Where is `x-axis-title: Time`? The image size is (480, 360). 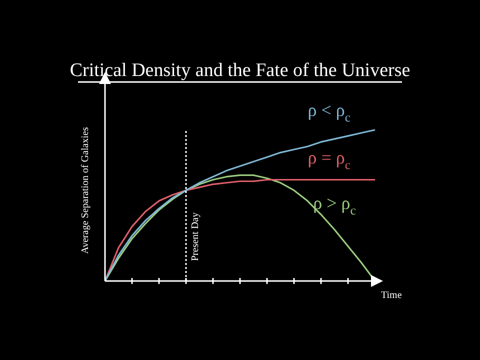 x-axis-title: Time is located at coordinates (391, 295).